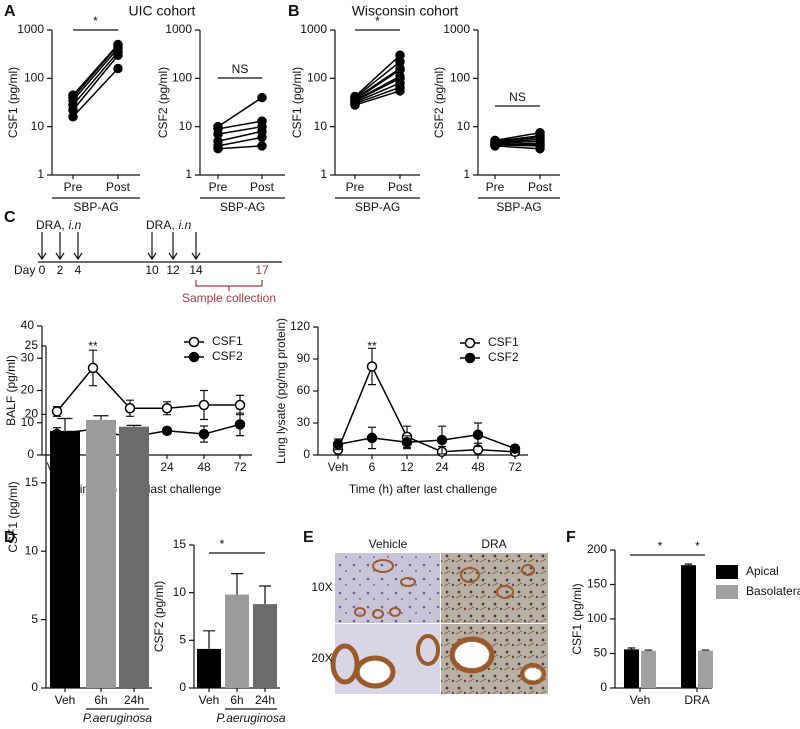 The height and width of the screenshot is (729, 800). What do you see at coordinates (281, 391) in the screenshot?
I see `y-axis-label: Lung lysate (pg/mg protein)` at bounding box center [281, 391].